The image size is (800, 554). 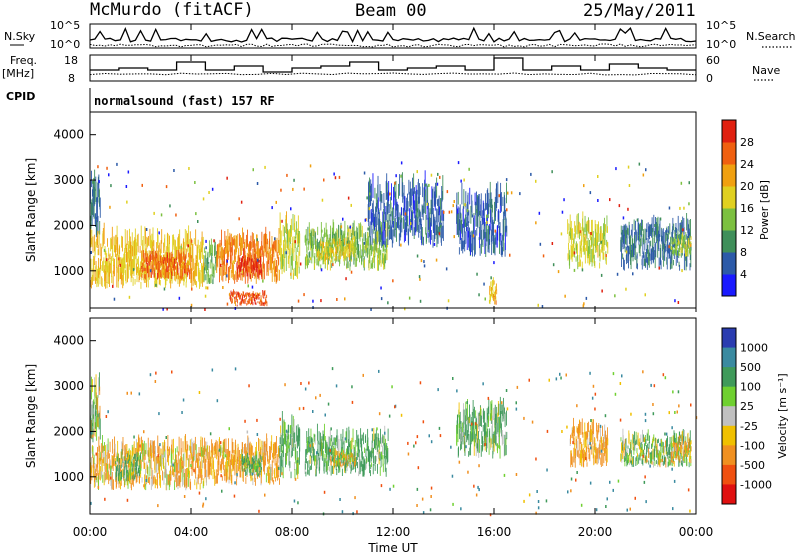 I want to click on colorbar-swatch, so click(x=729, y=131).